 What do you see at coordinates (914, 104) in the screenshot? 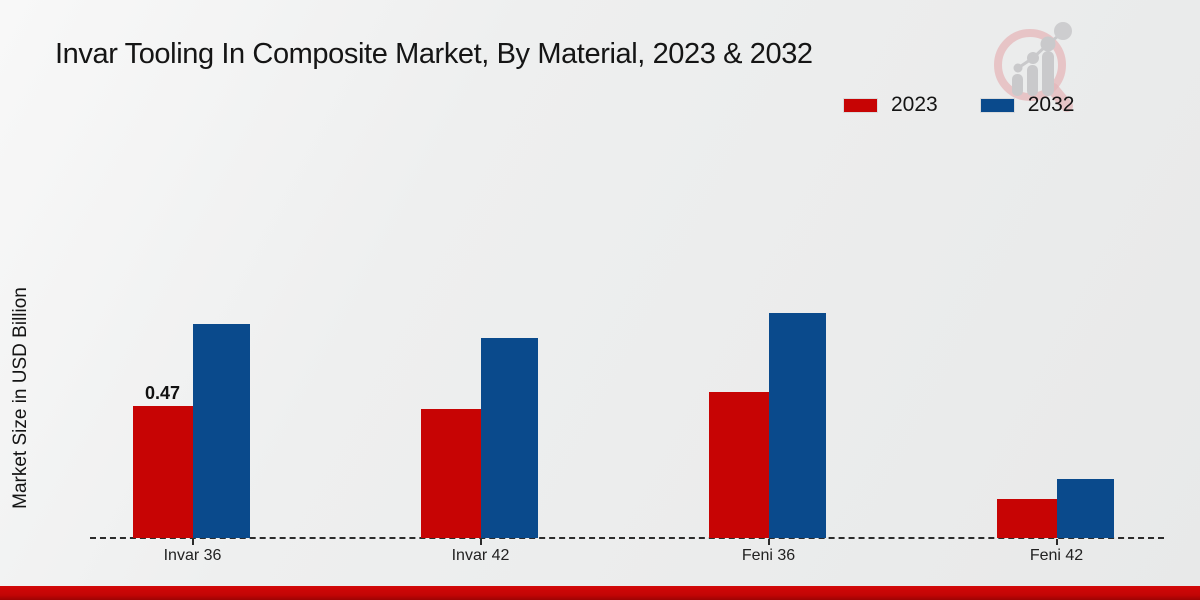
I see `legend-label-2023: 2023` at bounding box center [914, 104].